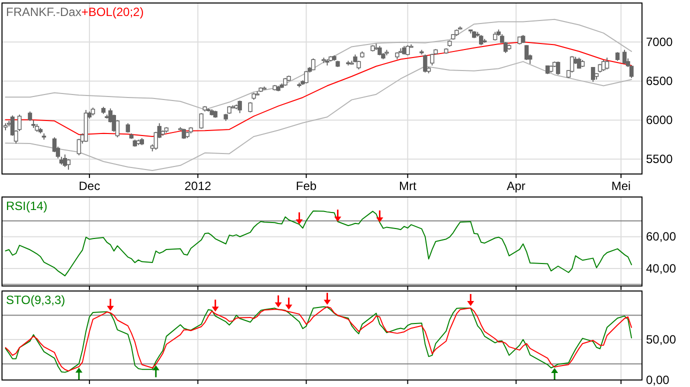 This screenshot has width=690, height=387. Describe the element at coordinates (660, 81) in the screenshot. I see `y-tick-label: 6500` at that location.